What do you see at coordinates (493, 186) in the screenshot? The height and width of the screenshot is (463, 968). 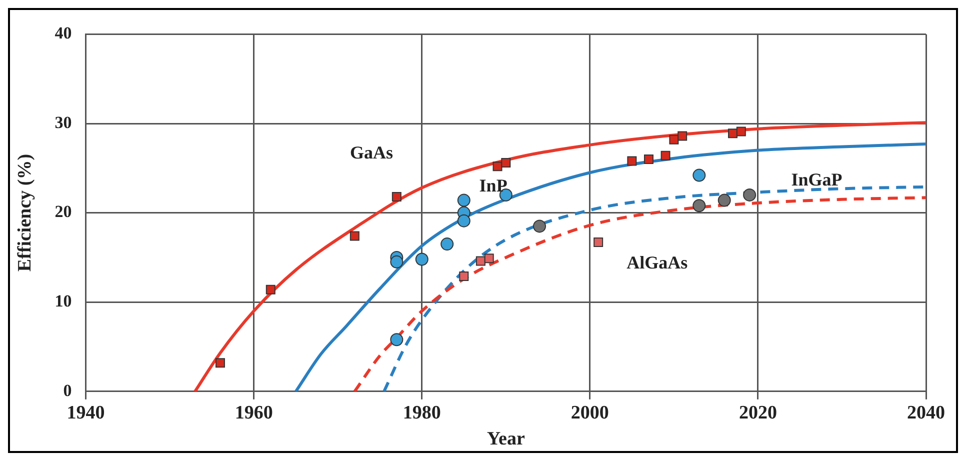 I see `series-label: InP` at bounding box center [493, 186].